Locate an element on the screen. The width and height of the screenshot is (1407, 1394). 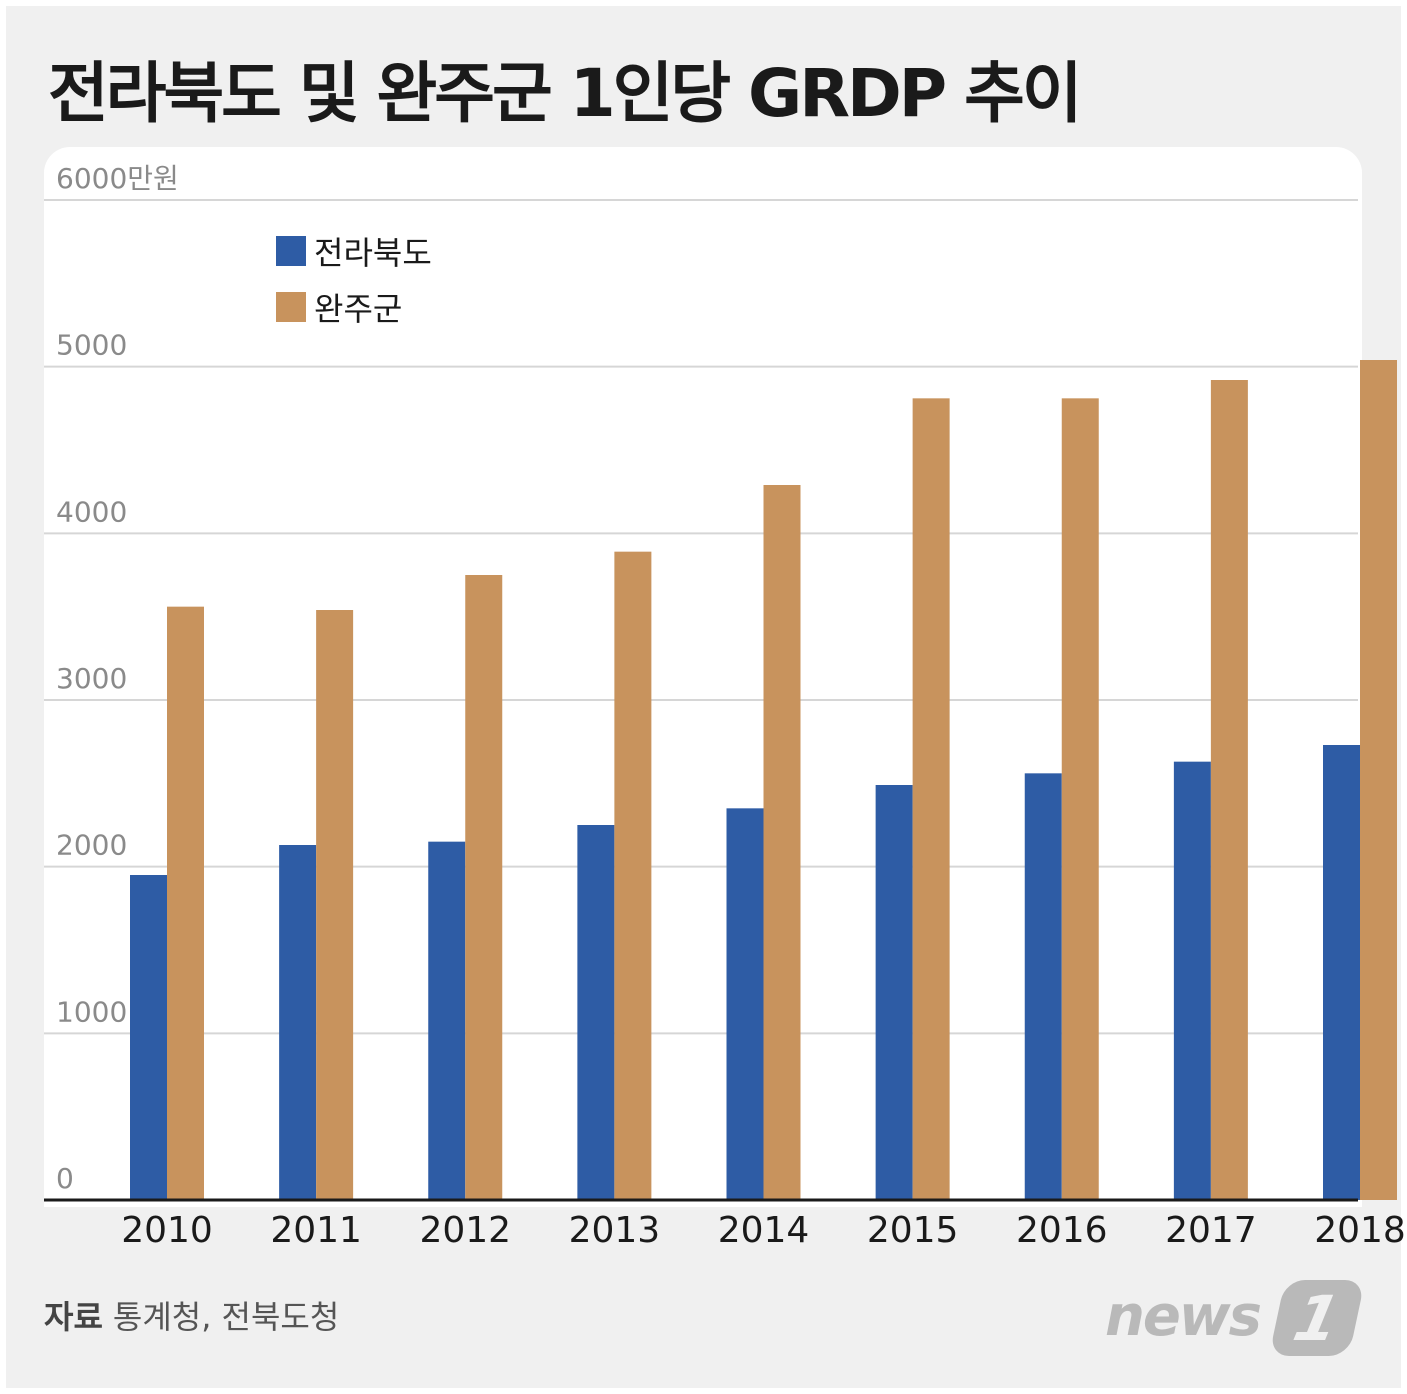
y-tick-label: 0 is located at coordinates (65, 1178).